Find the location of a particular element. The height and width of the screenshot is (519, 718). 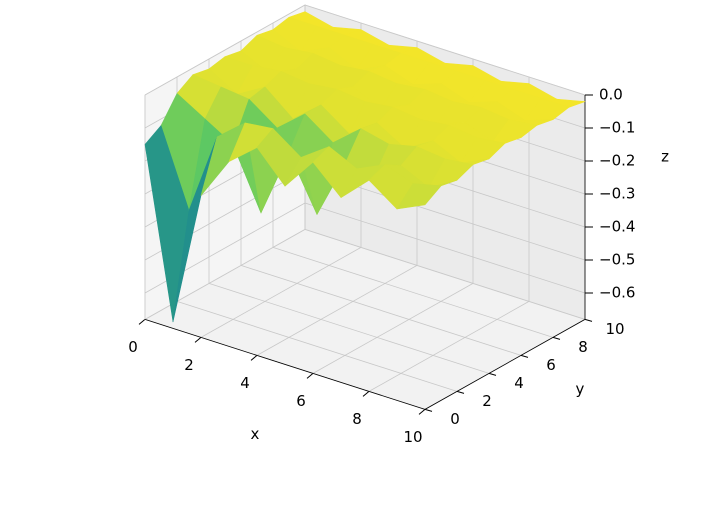

z-tick-label: −0.5 is located at coordinates (617, 260).